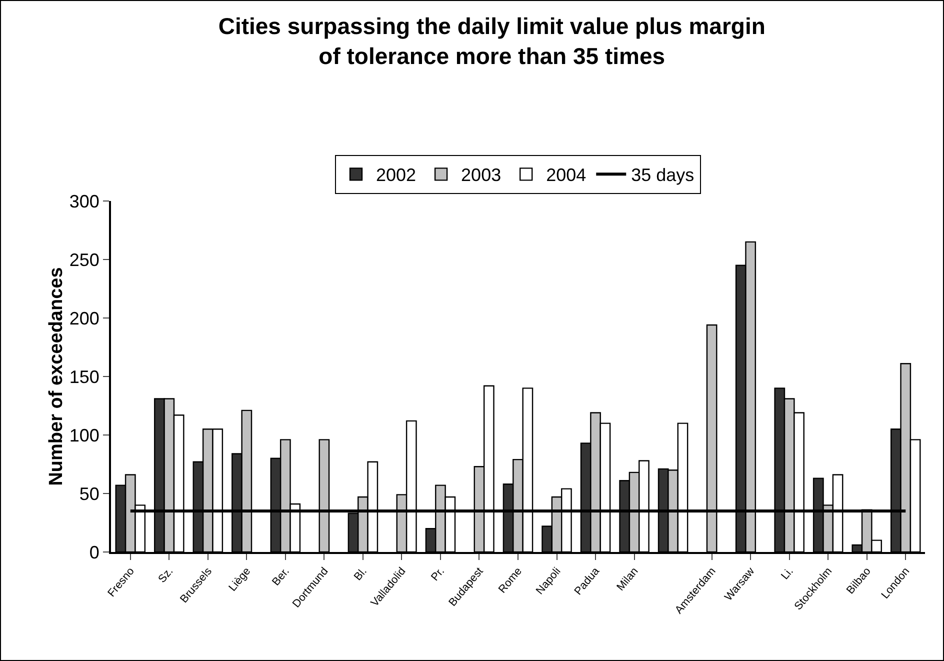  I want to click on chart-title: Cities surpassing the daily limit value plus margin of tolerance more than 35 times, so click(492, 41).